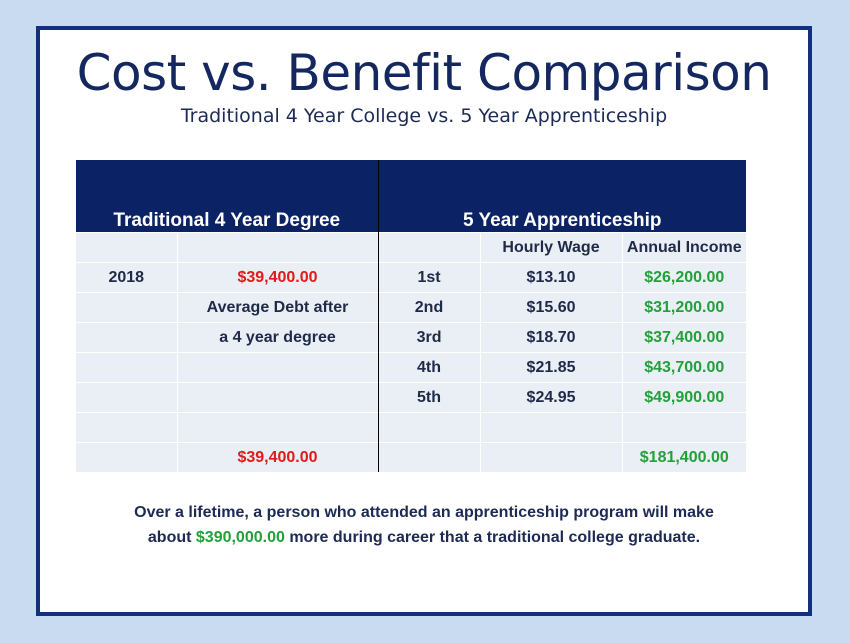  I want to click on table-row, so click(411, 427).